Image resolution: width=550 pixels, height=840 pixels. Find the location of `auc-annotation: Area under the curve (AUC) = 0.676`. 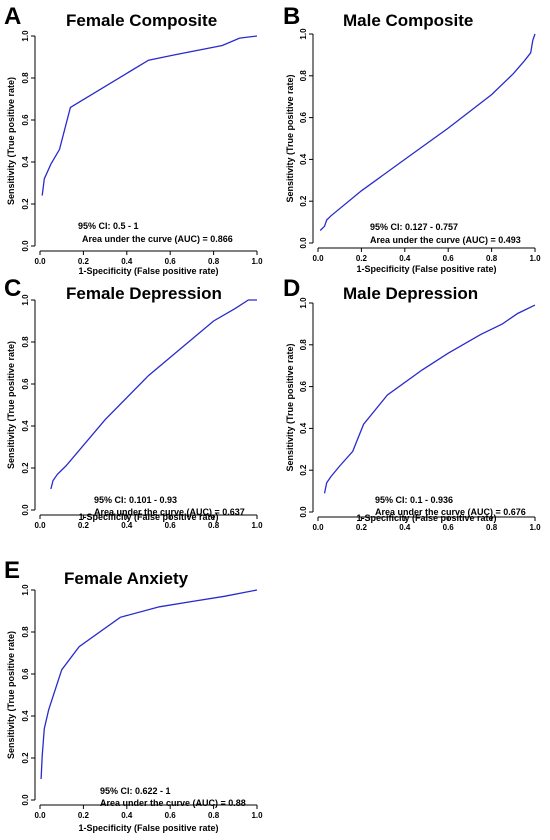

auc-annotation: Area under the curve (AUC) = 0.676 is located at coordinates (450, 512).